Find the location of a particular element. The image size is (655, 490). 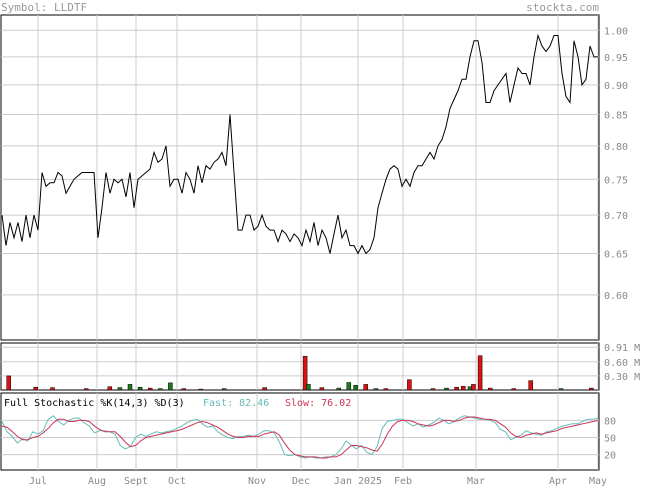

stochastic-fast-label: Fast: 82.46 is located at coordinates (236, 403).